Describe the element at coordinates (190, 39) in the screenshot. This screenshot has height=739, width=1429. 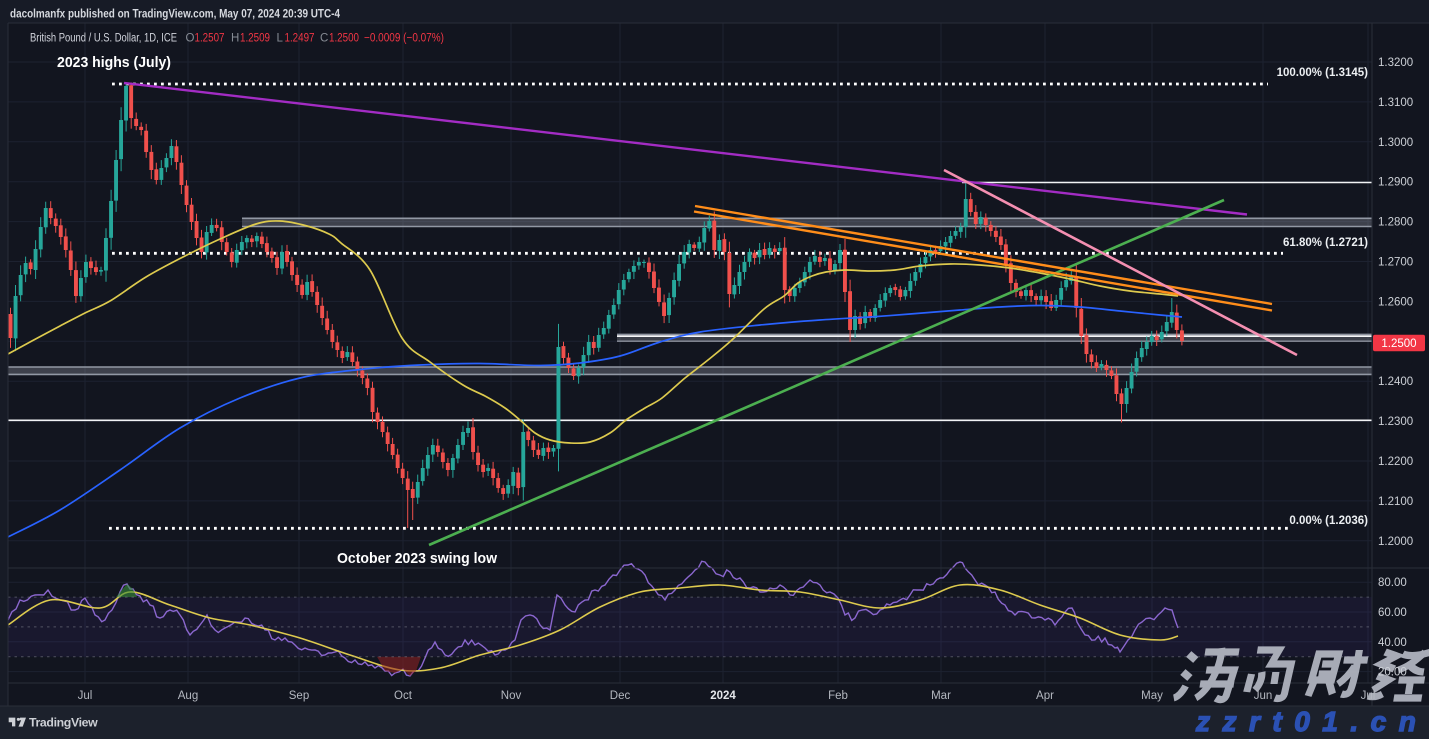
I see `svg-text: O` at that location.